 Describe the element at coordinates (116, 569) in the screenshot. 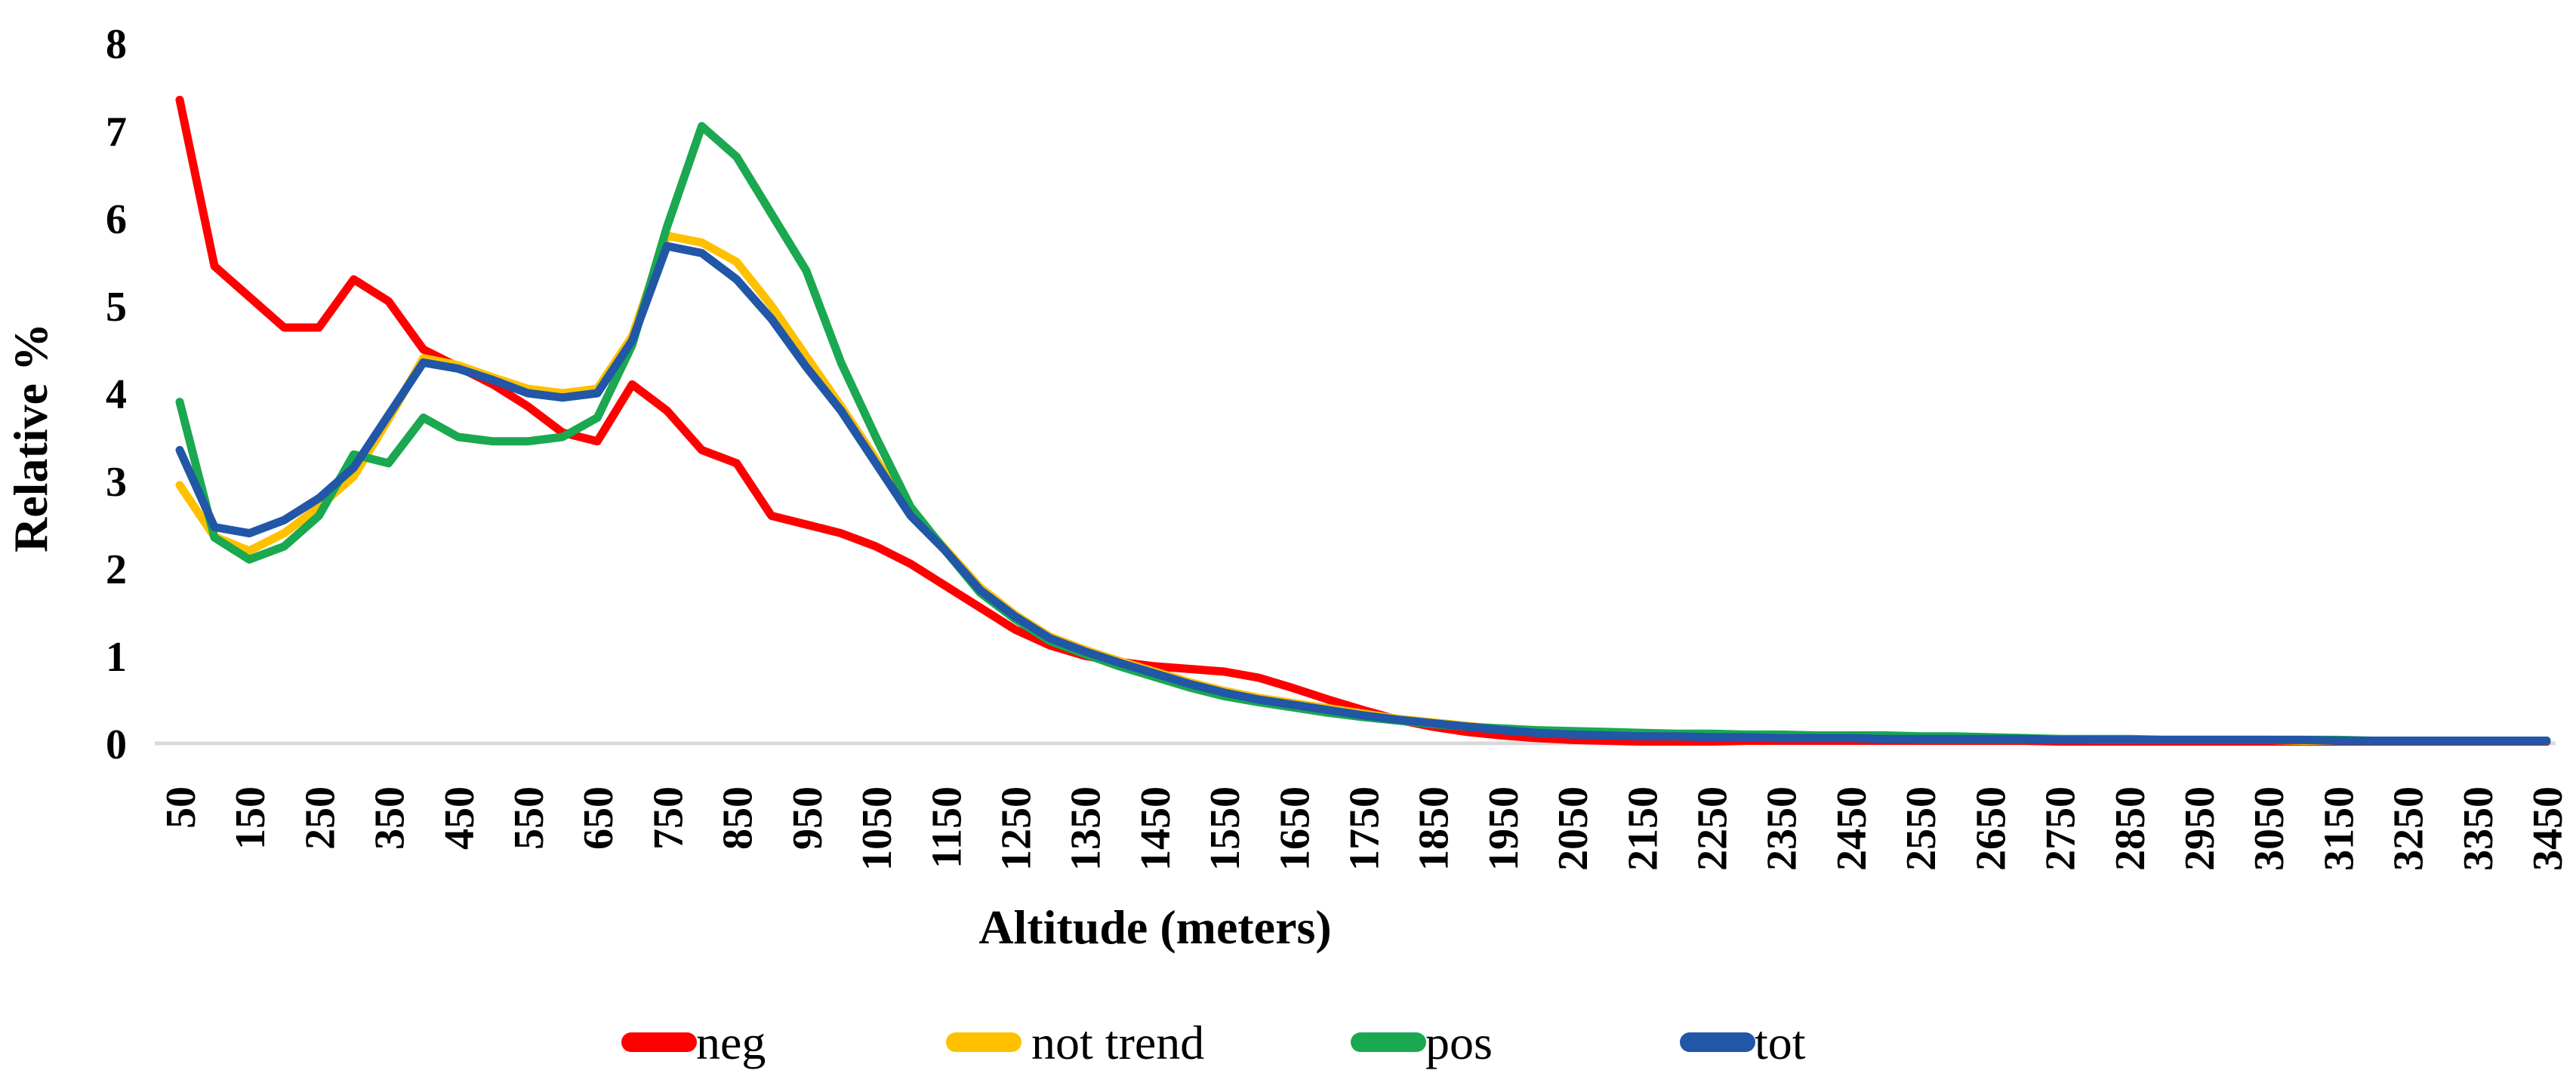

I see `y-tick-label: 2` at that location.